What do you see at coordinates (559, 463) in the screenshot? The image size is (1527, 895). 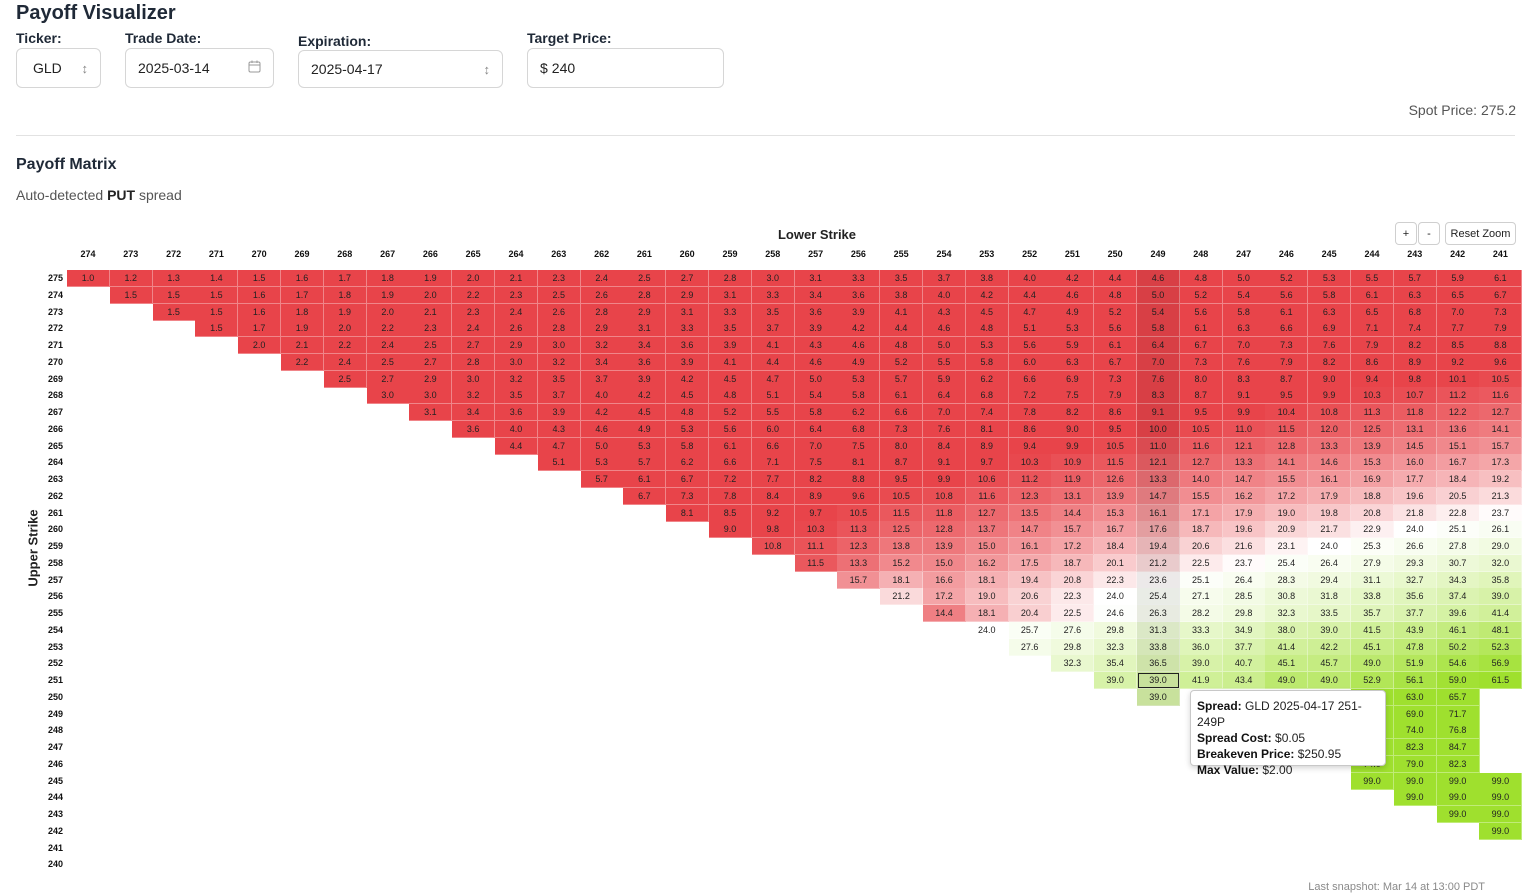 I see `payoff-cell: 5.1` at bounding box center [559, 463].